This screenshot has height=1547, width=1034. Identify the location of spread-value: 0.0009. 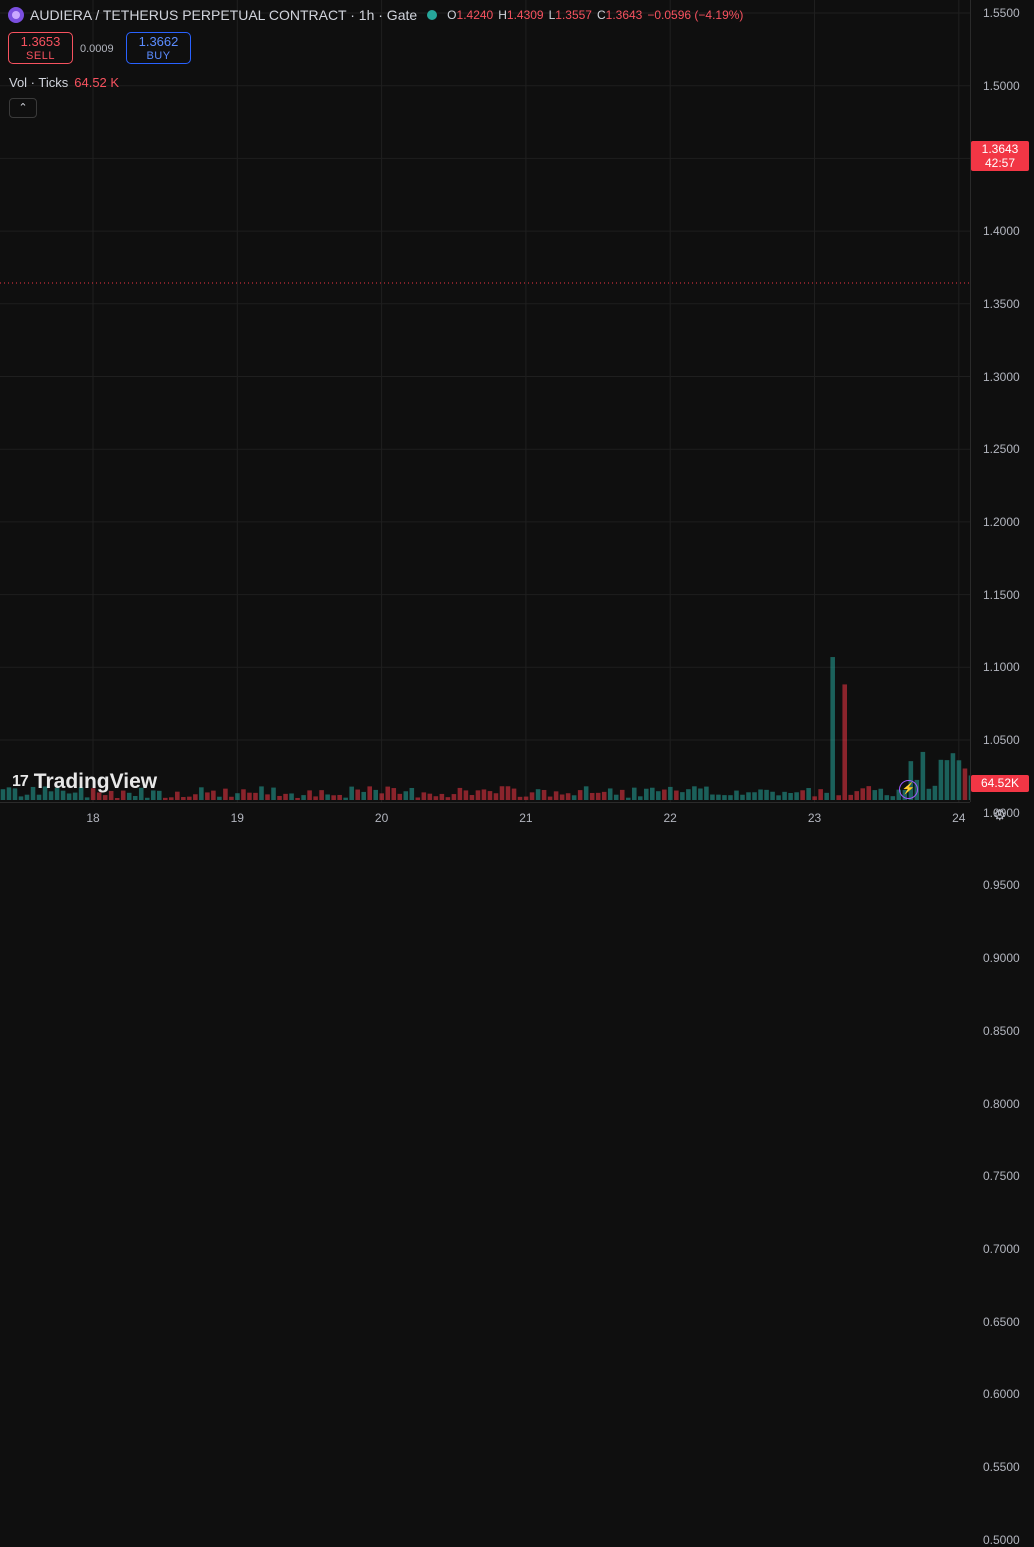
(97, 49).